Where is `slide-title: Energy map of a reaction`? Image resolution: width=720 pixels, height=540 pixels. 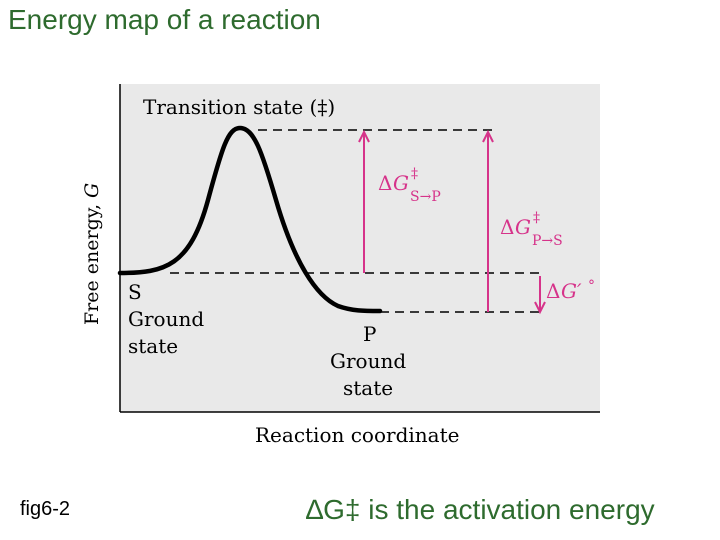 slide-title: Energy map of a reaction is located at coordinates (164, 19).